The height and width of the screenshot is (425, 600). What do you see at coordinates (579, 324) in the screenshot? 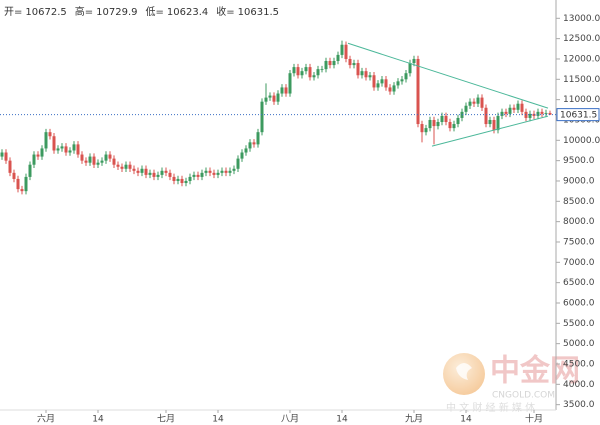
I see `y-tick-label: 5500.0` at bounding box center [579, 324].